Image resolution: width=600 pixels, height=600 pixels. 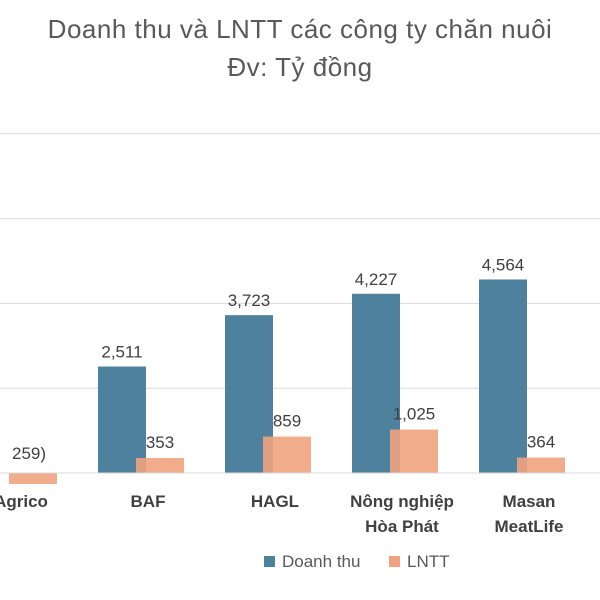 What do you see at coordinates (529, 501) in the screenshot?
I see `x-tick-label: Masan` at bounding box center [529, 501].